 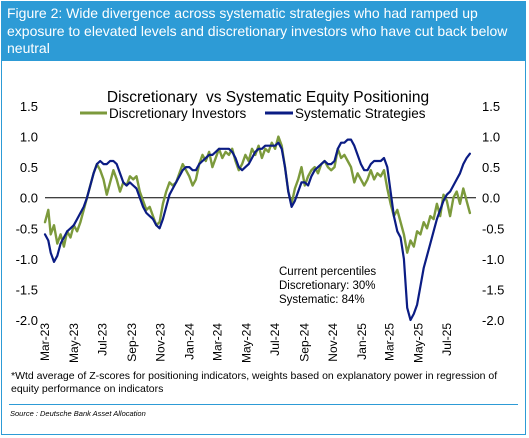 What do you see at coordinates (45, 342) in the screenshot?
I see `x-tick-label: Mar-23` at bounding box center [45, 342].